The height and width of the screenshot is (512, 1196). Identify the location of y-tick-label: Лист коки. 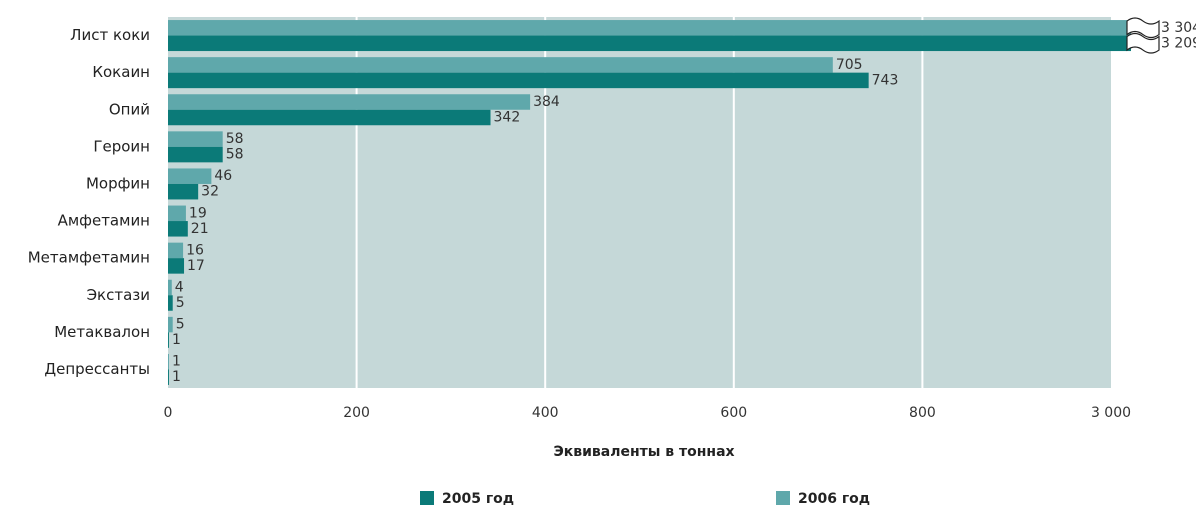
(110, 35).